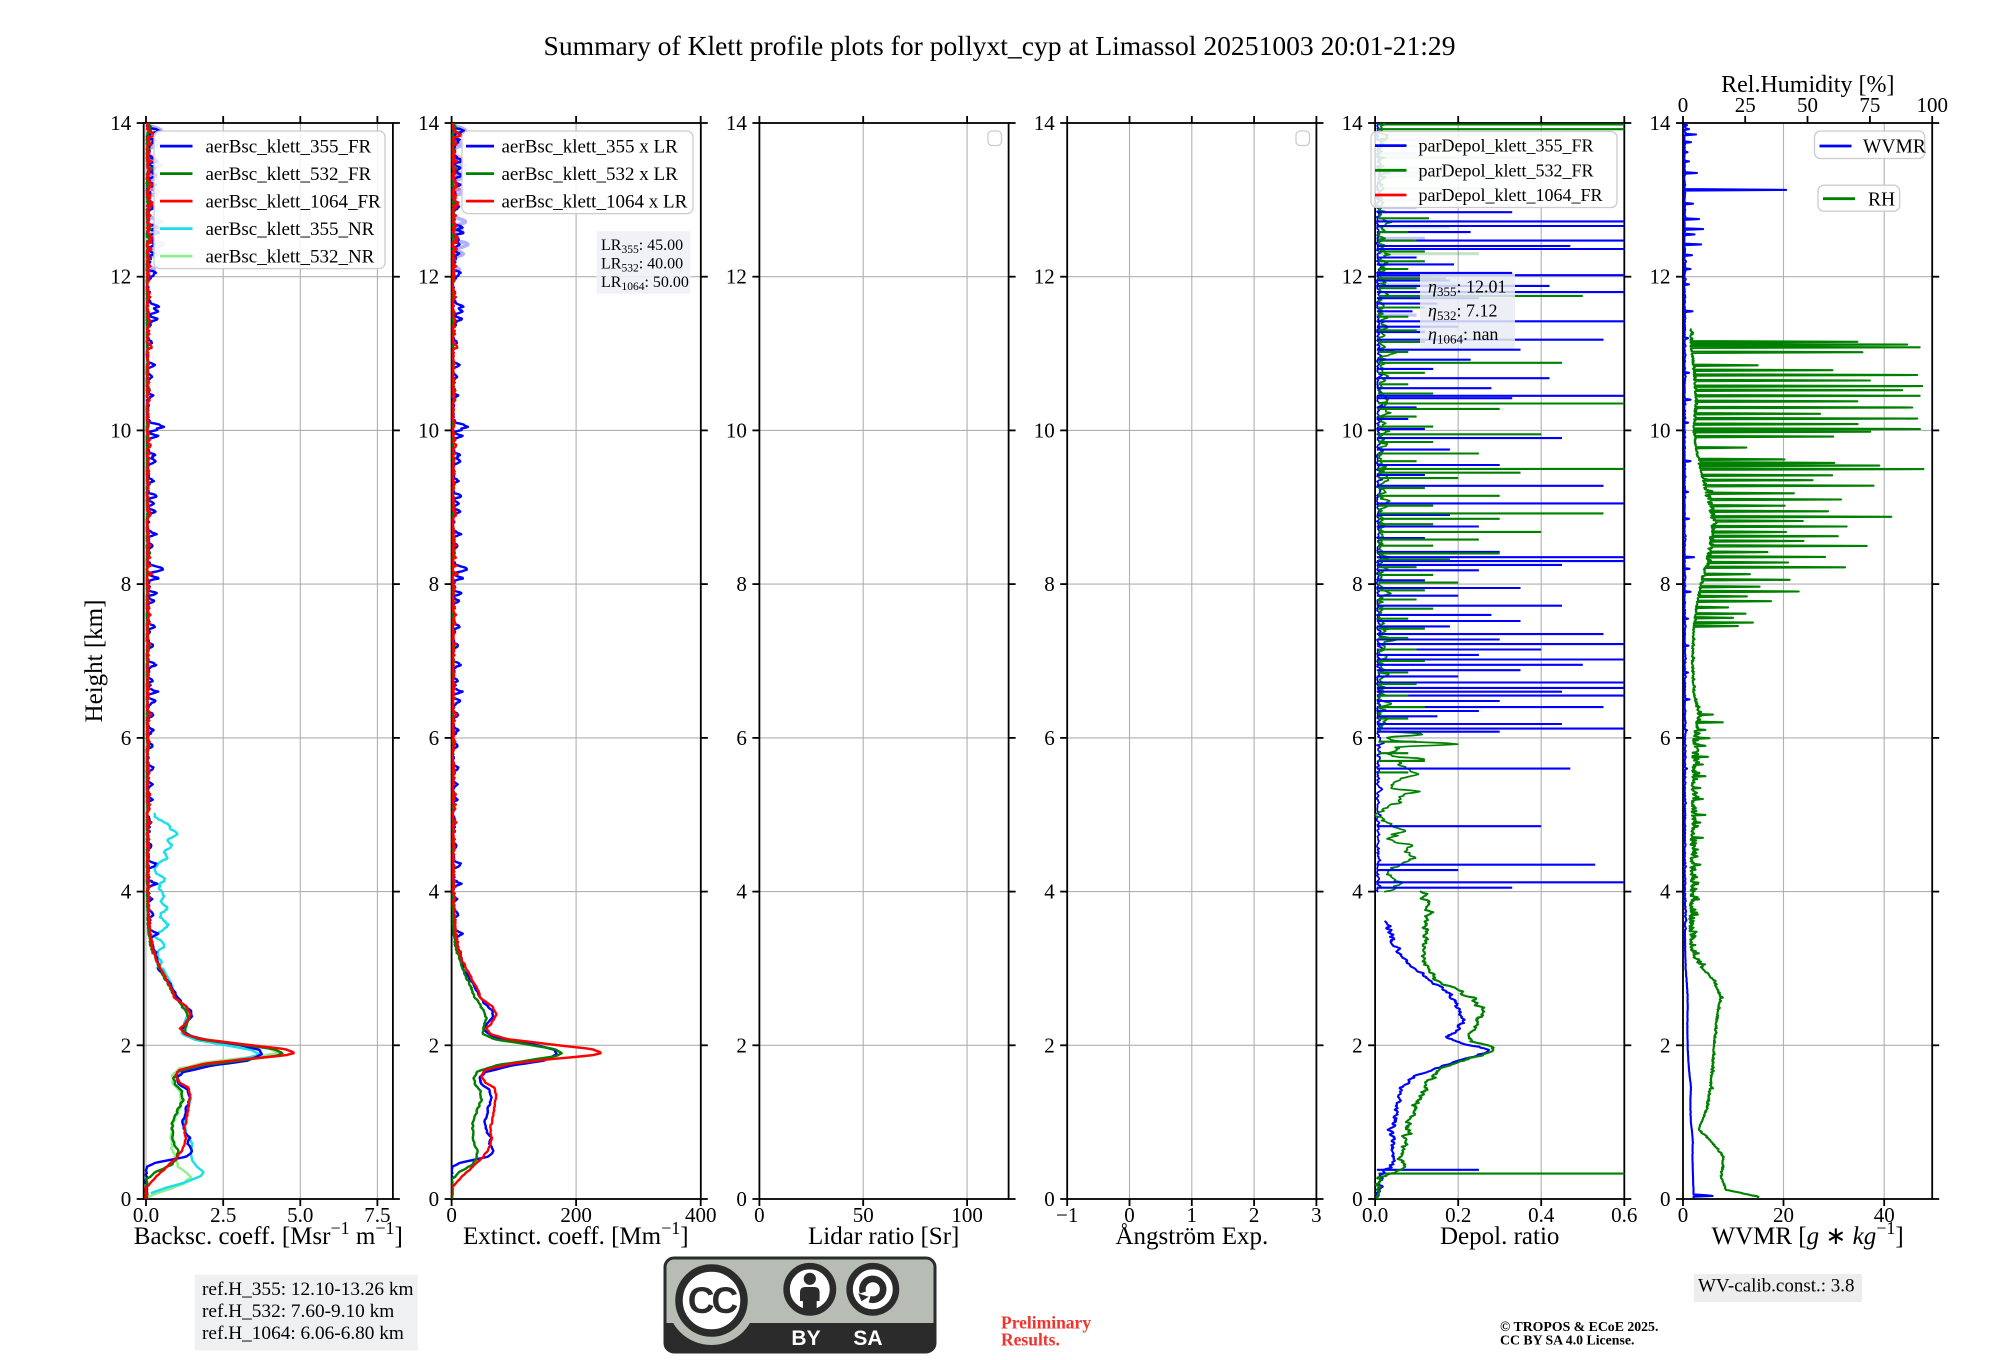  I want to click on svg-text: −1, so click(1067, 1215).